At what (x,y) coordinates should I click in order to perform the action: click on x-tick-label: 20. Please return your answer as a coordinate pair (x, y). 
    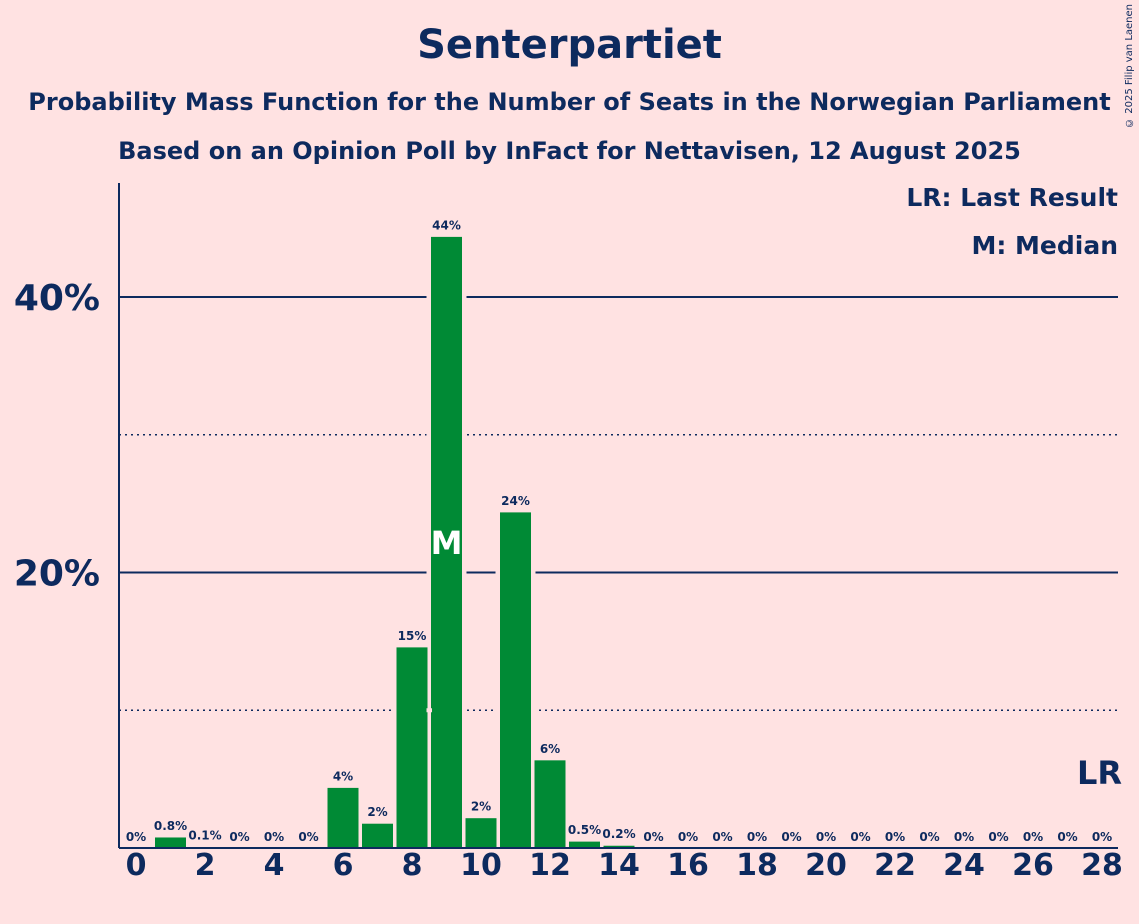
    Looking at the image, I should click on (826, 865).